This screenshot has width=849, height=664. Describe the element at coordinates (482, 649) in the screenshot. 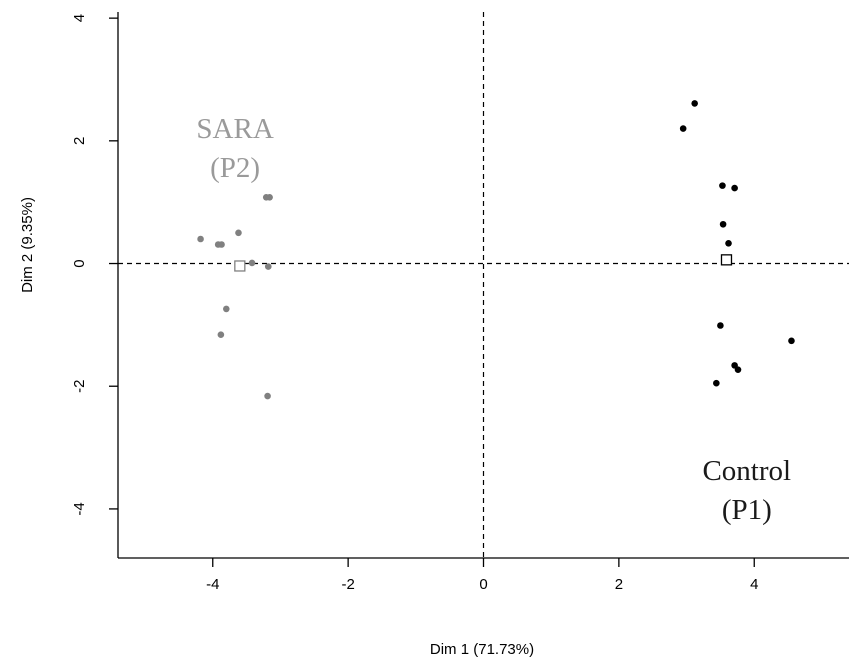

I see `x-axis-title: Dim 1 (71.73%)` at that location.